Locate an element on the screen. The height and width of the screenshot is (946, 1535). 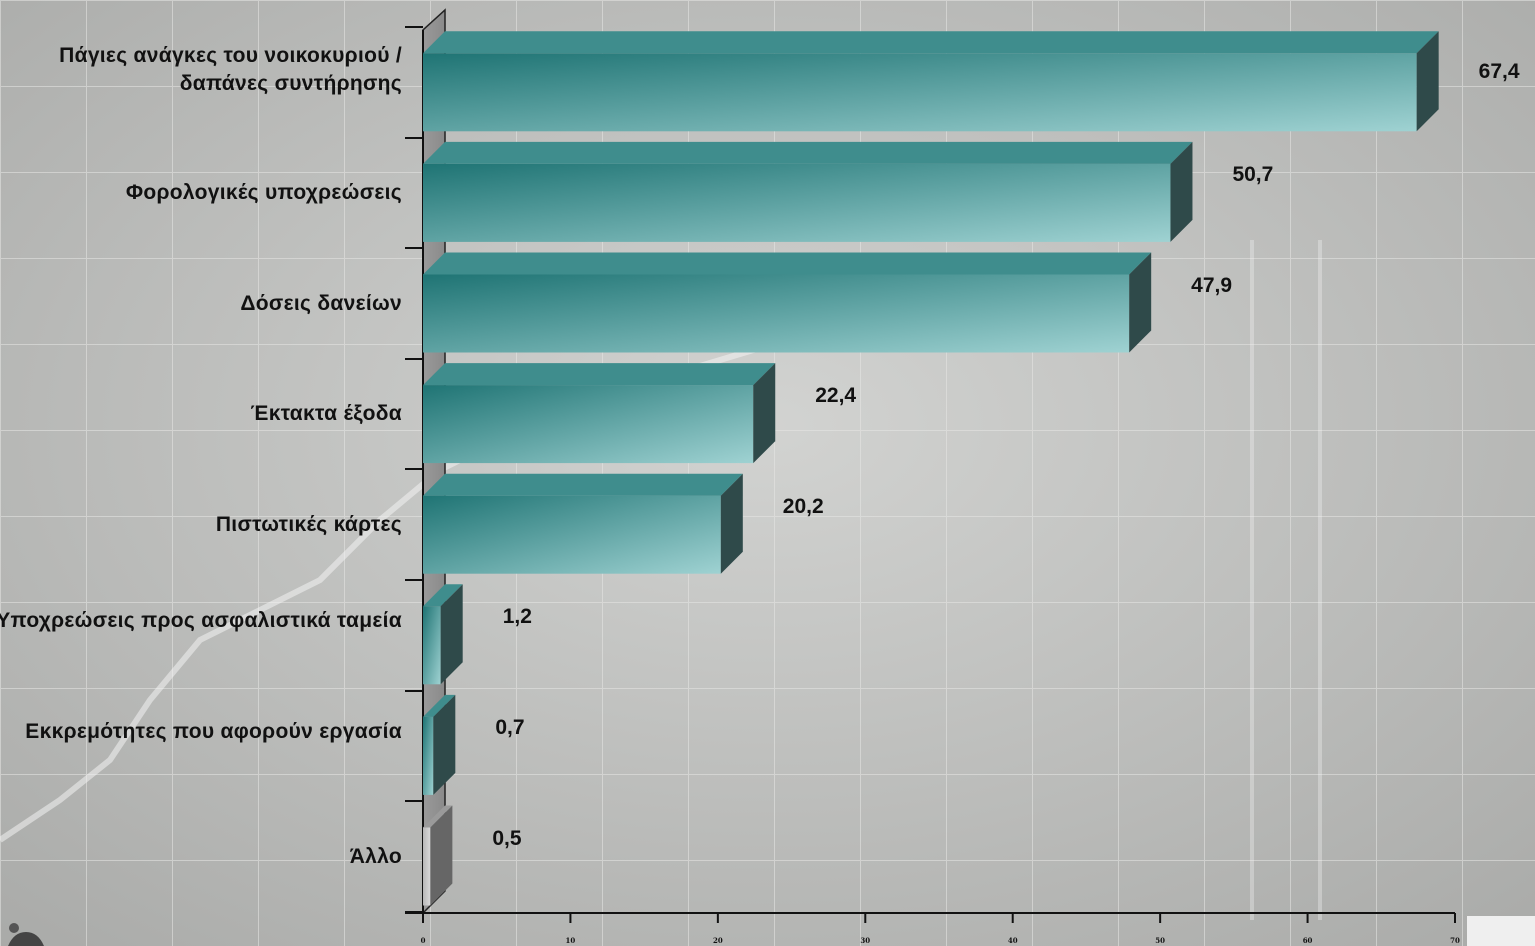
category-label: Άλλο is located at coordinates (375, 856).